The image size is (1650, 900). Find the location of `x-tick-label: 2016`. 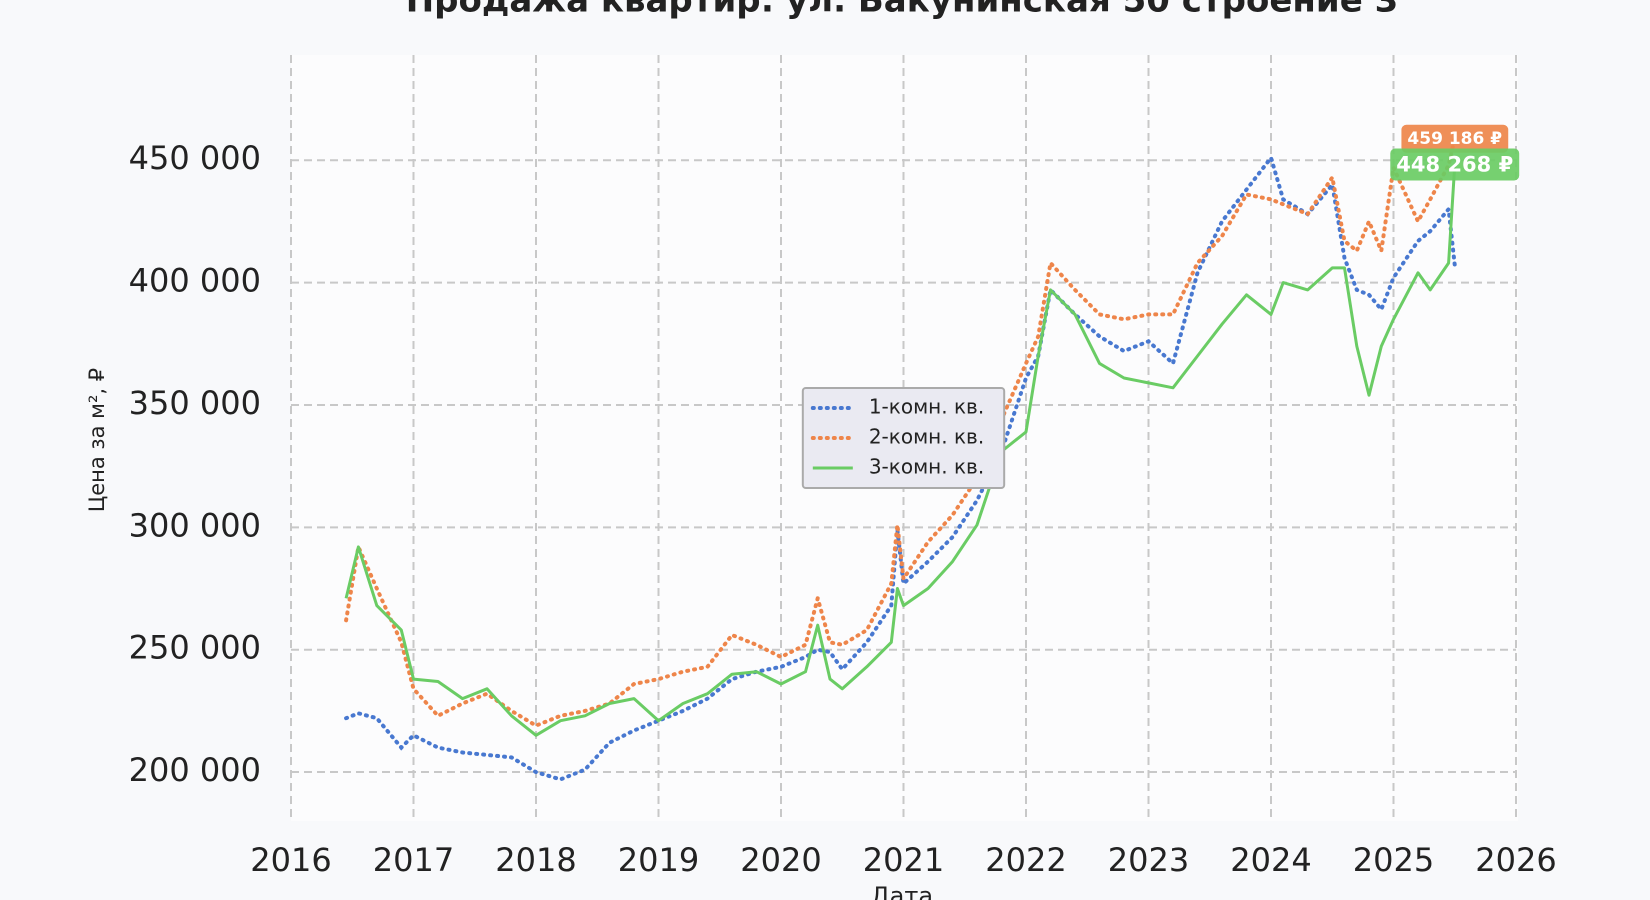

x-tick-label: 2016 is located at coordinates (290, 860).